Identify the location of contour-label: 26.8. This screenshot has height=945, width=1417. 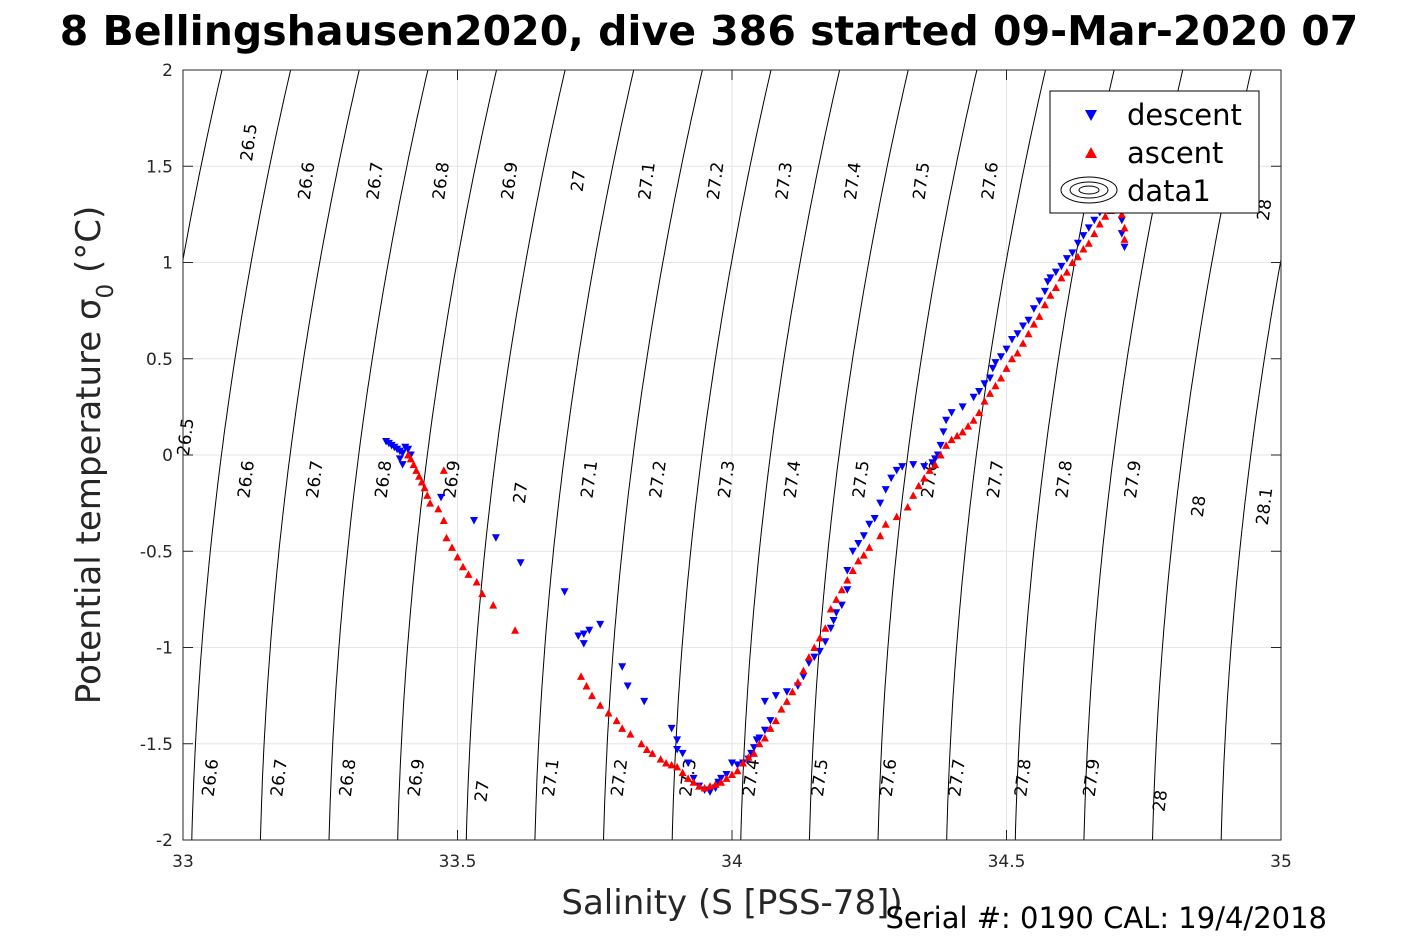
(384, 479).